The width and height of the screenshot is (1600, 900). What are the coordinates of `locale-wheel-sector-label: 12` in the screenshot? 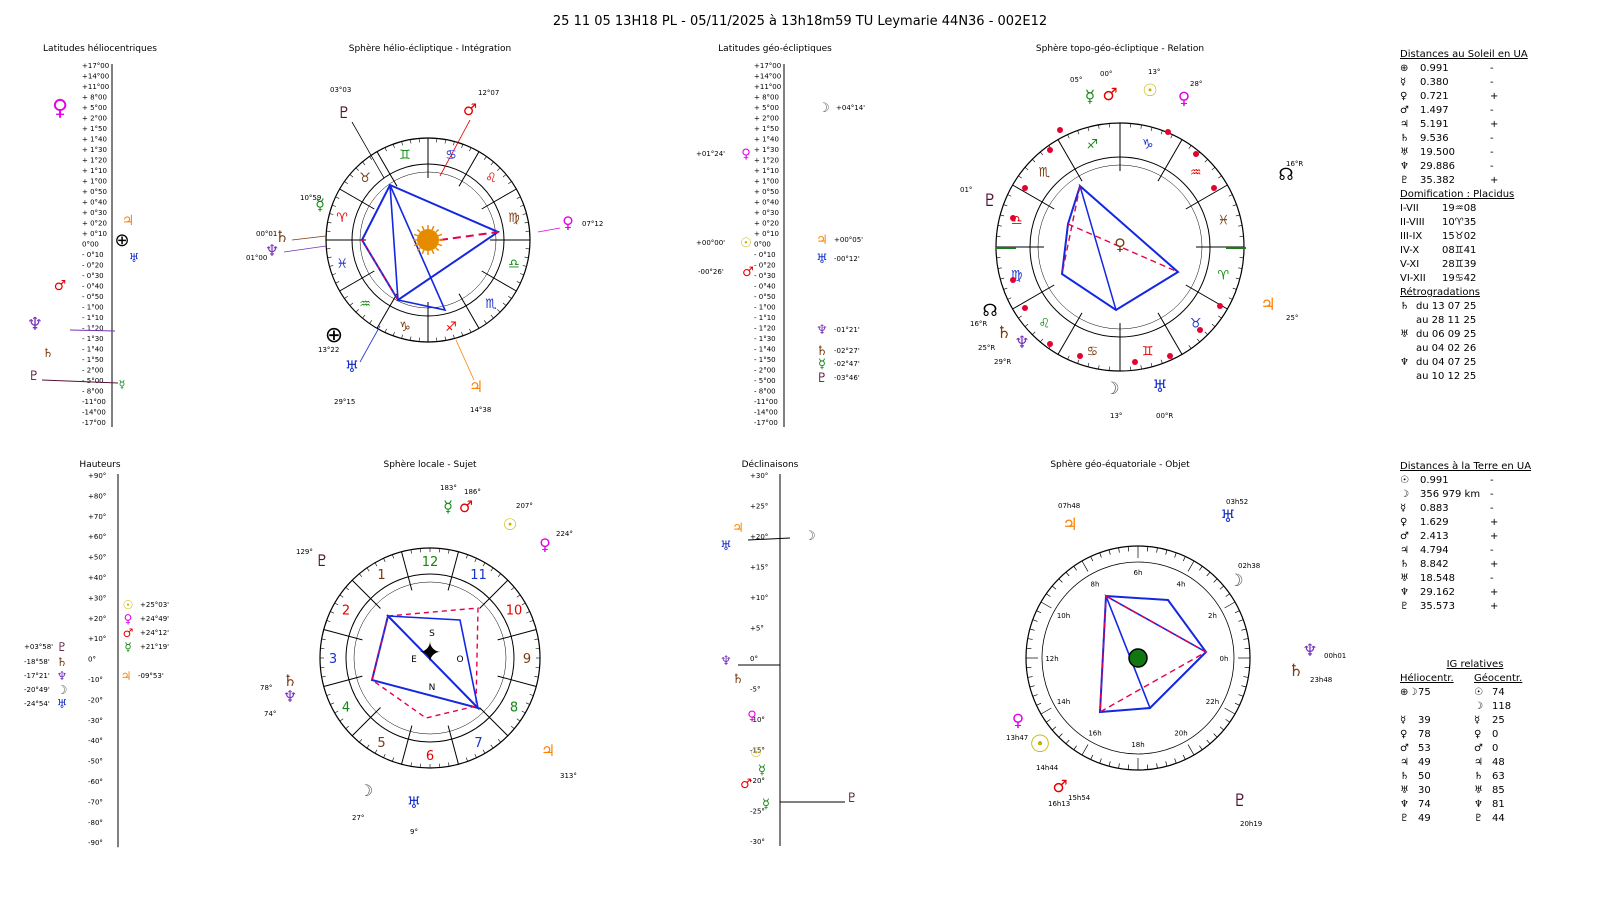 It's located at (430, 562).